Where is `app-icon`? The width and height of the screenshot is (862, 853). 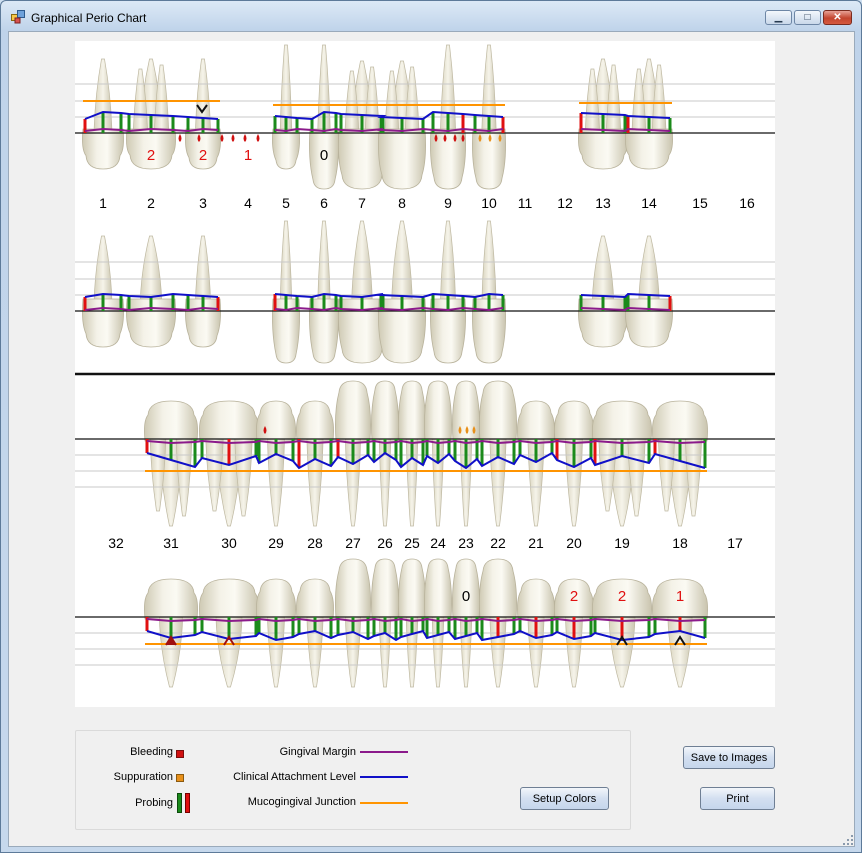
app-icon is located at coordinates (18, 17).